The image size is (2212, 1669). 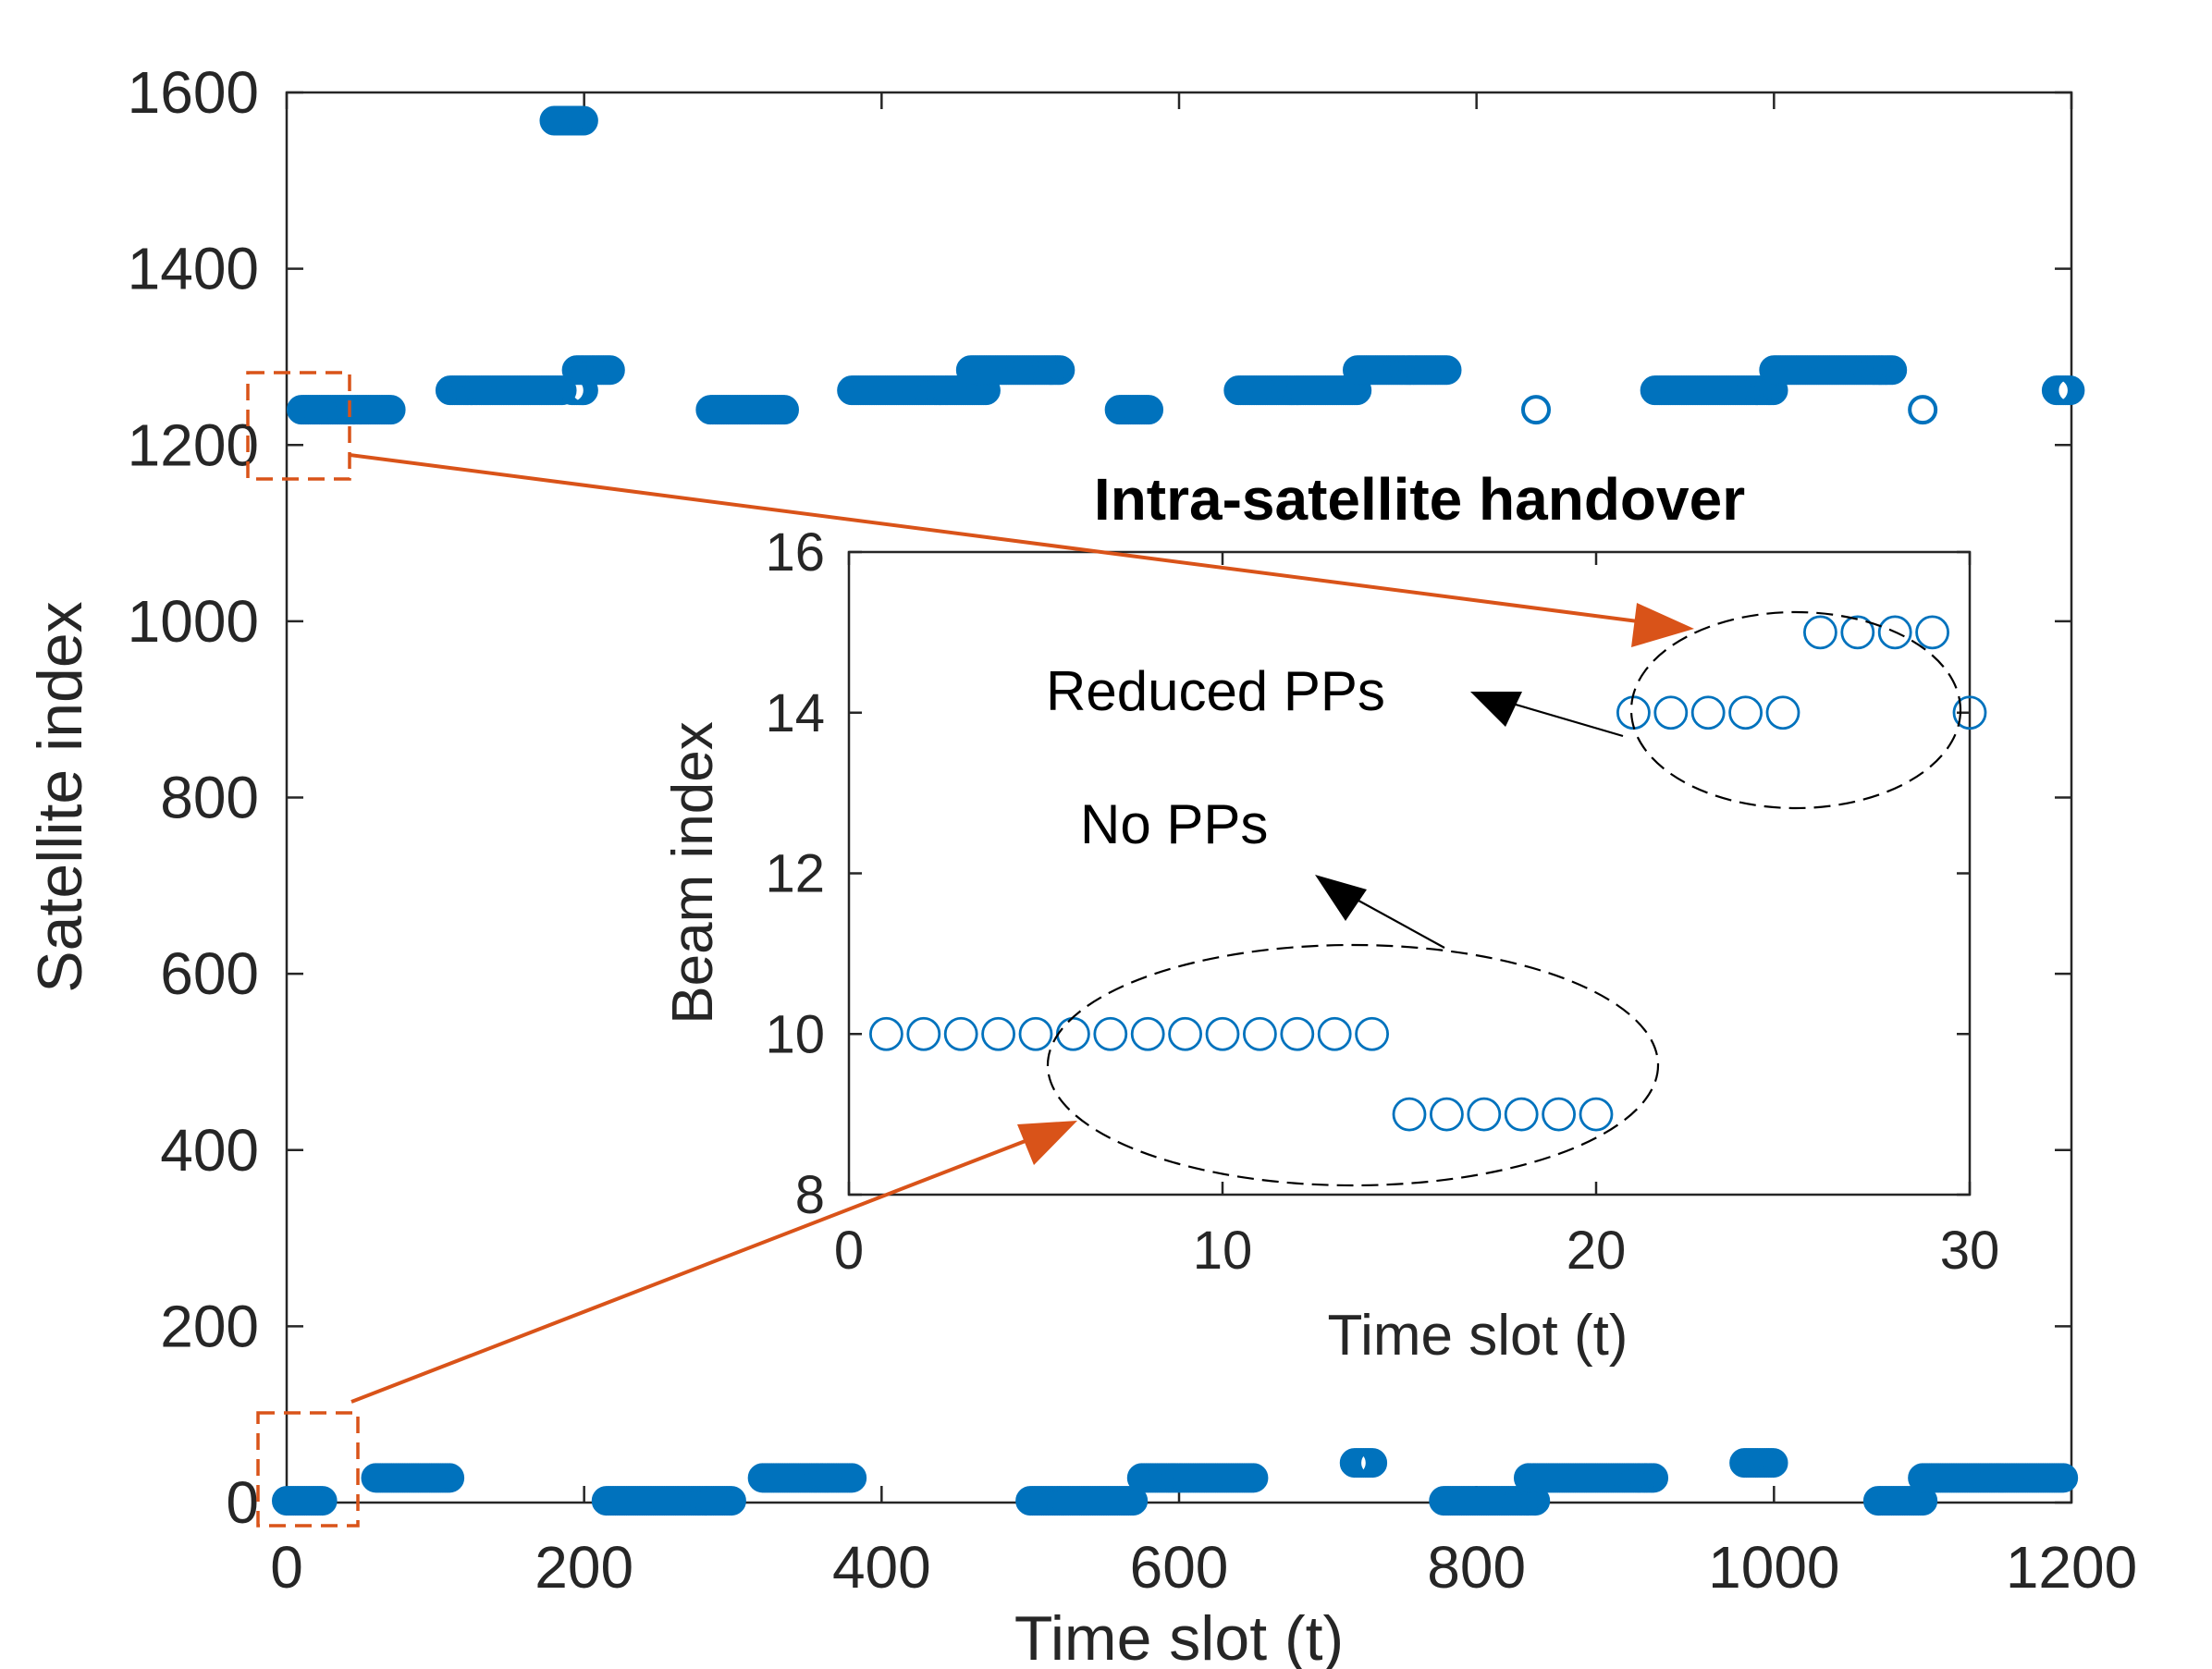 What do you see at coordinates (1179, 1567) in the screenshot?
I see `main-x-tick-label: 600` at bounding box center [1179, 1567].